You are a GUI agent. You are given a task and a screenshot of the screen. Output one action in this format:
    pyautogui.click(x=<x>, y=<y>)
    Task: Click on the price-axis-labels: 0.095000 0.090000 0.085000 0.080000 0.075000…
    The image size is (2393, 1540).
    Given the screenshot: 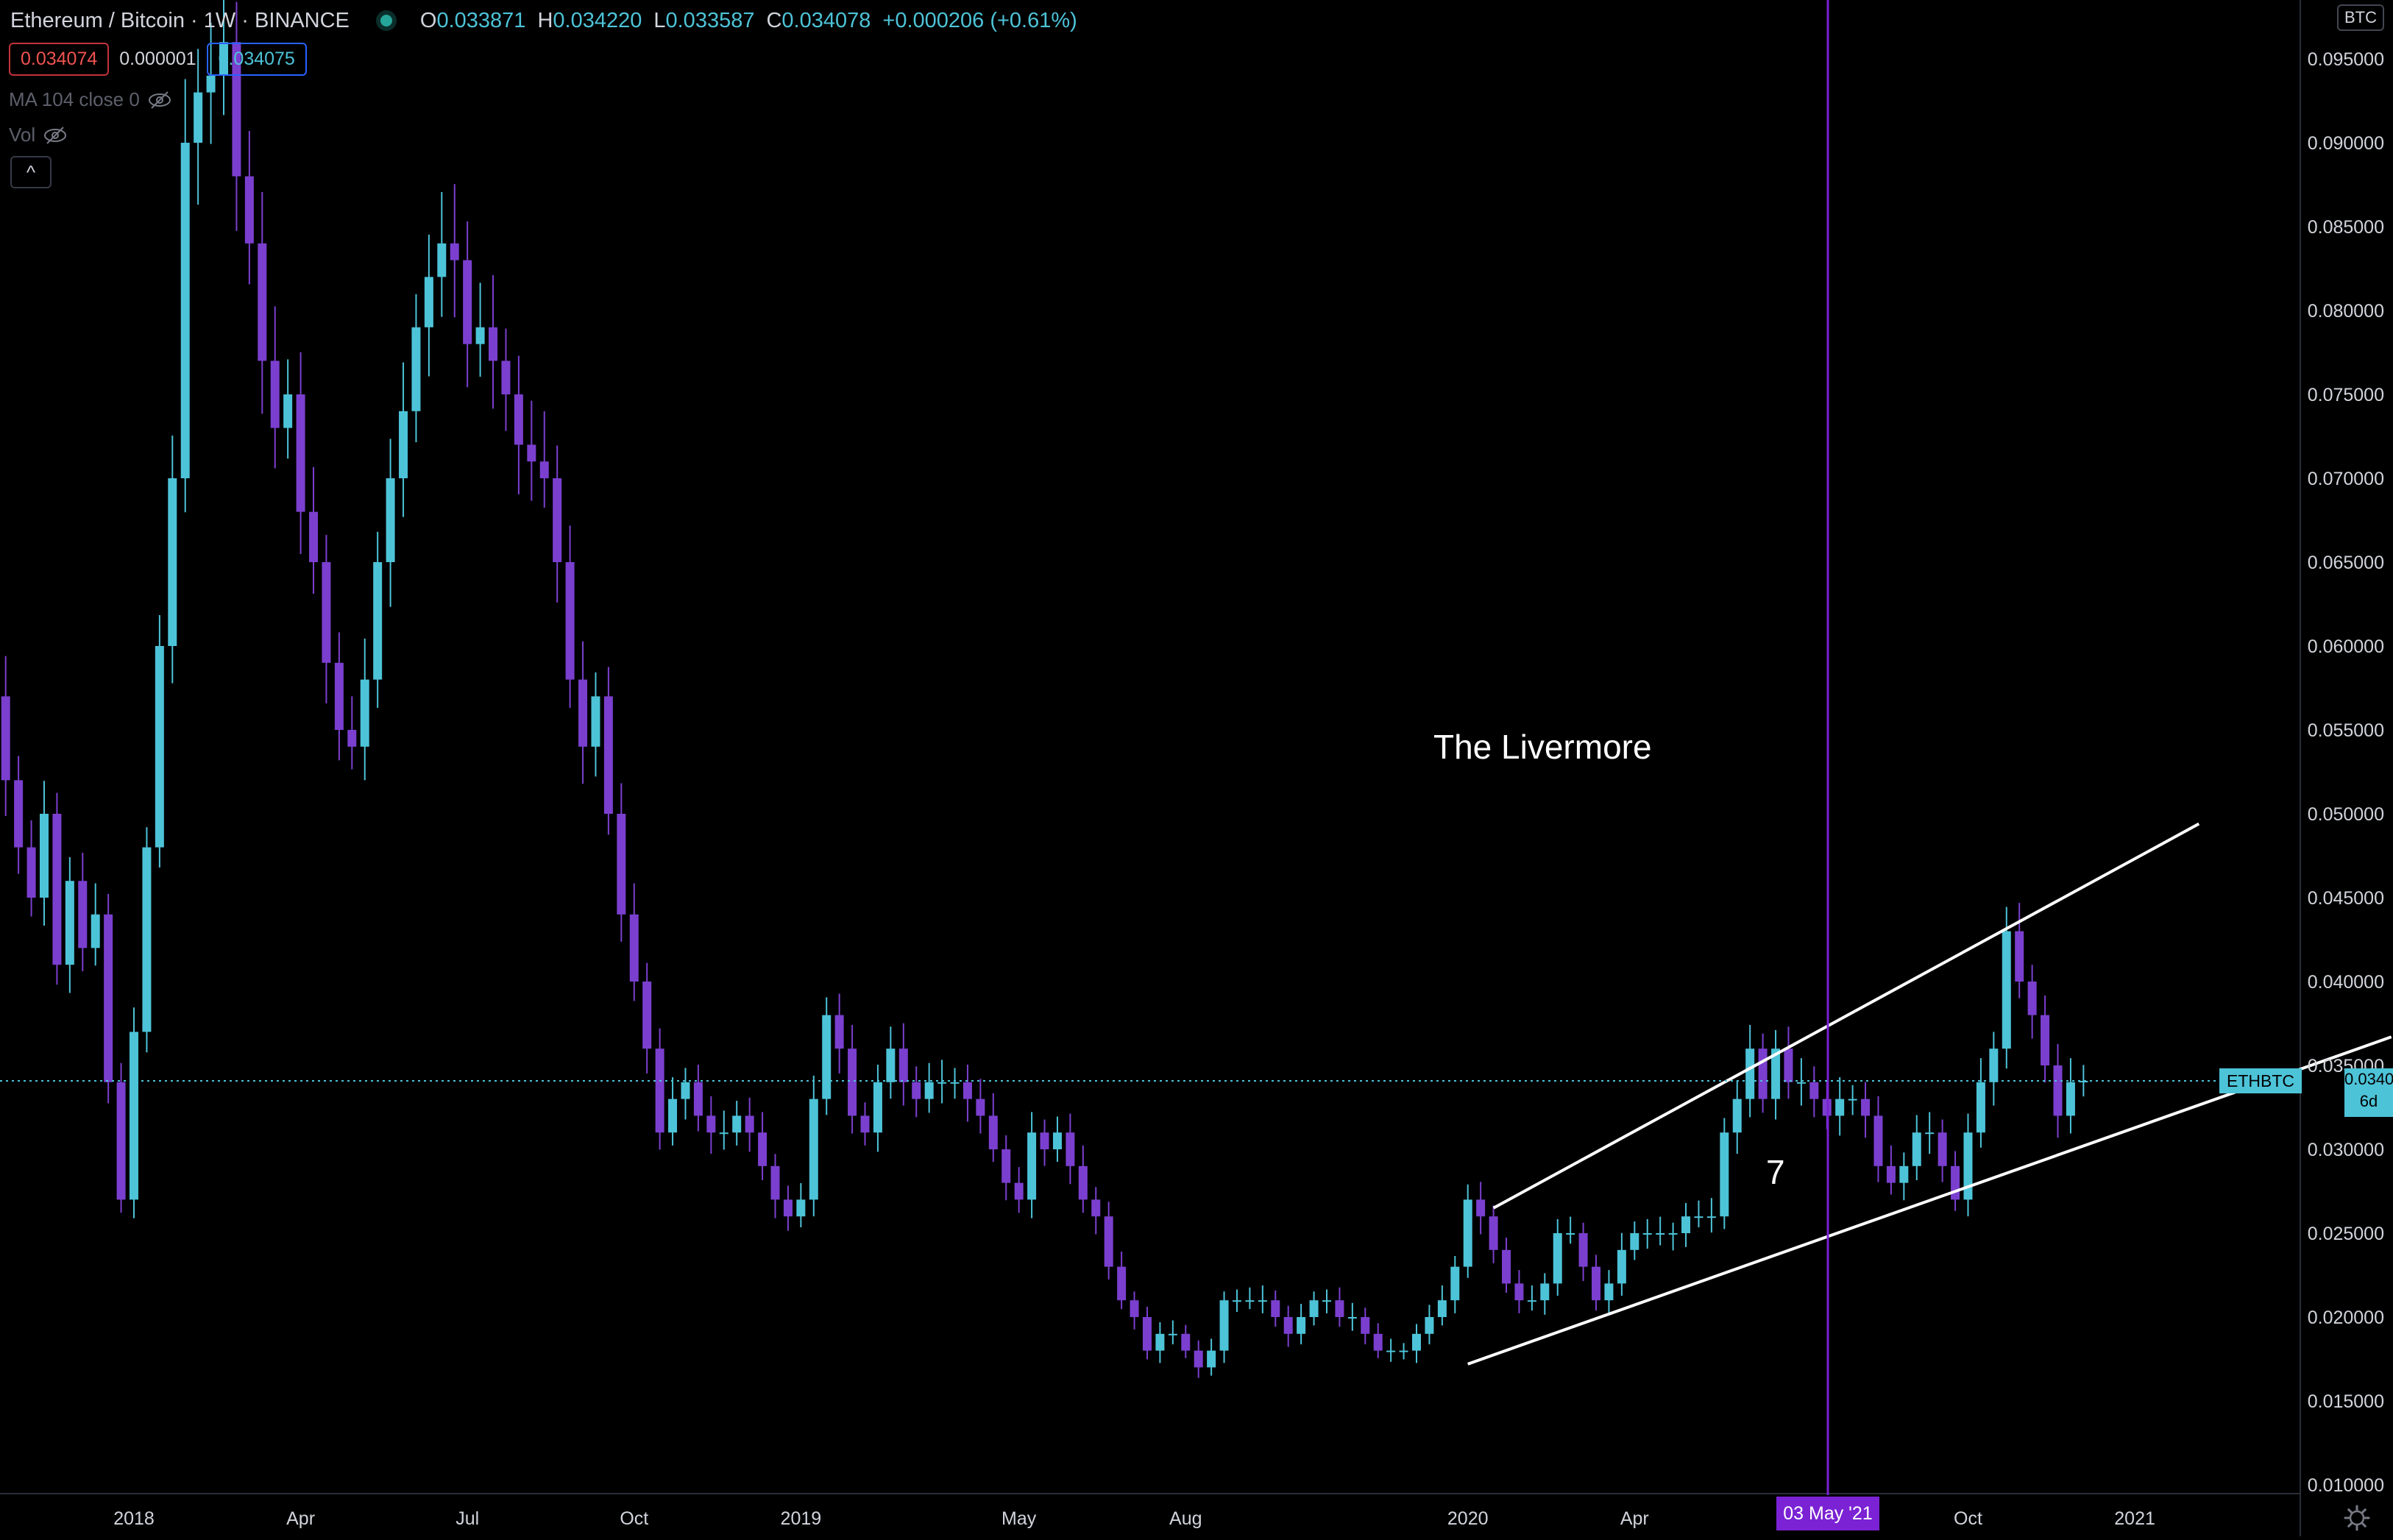 What is the action you would take?
    pyautogui.click(x=2346, y=772)
    